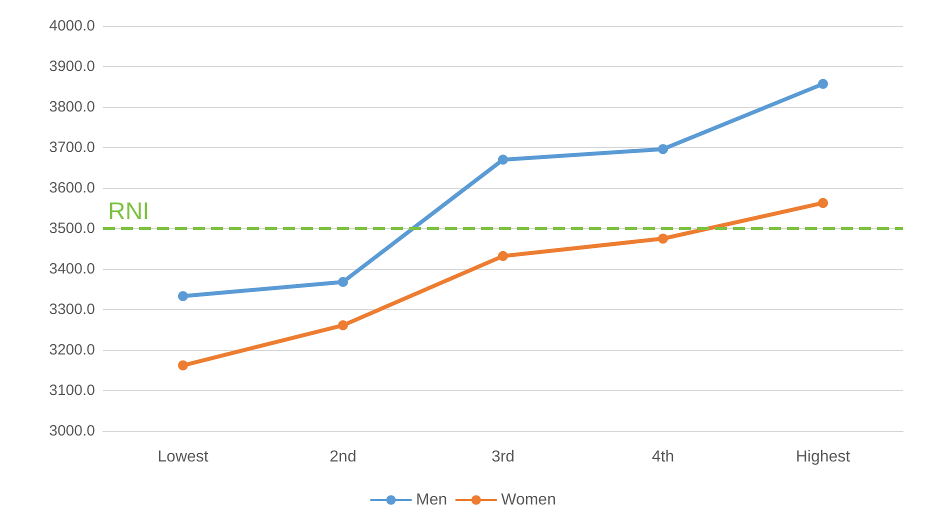  Describe the element at coordinates (129, 211) in the screenshot. I see `ref-line-label: RNI` at that location.